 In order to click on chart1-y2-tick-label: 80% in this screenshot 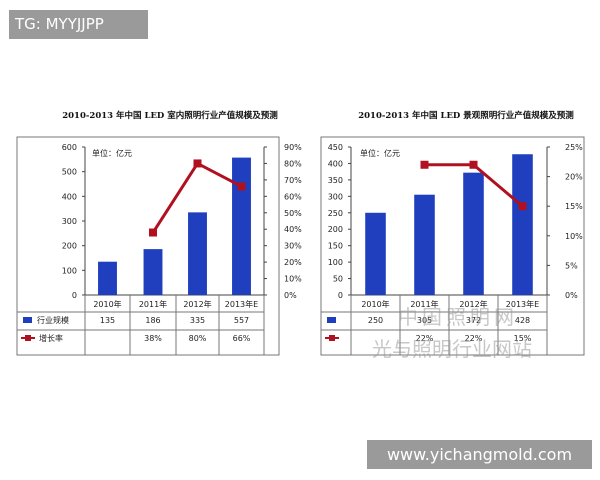, I will do `click(293, 163)`.